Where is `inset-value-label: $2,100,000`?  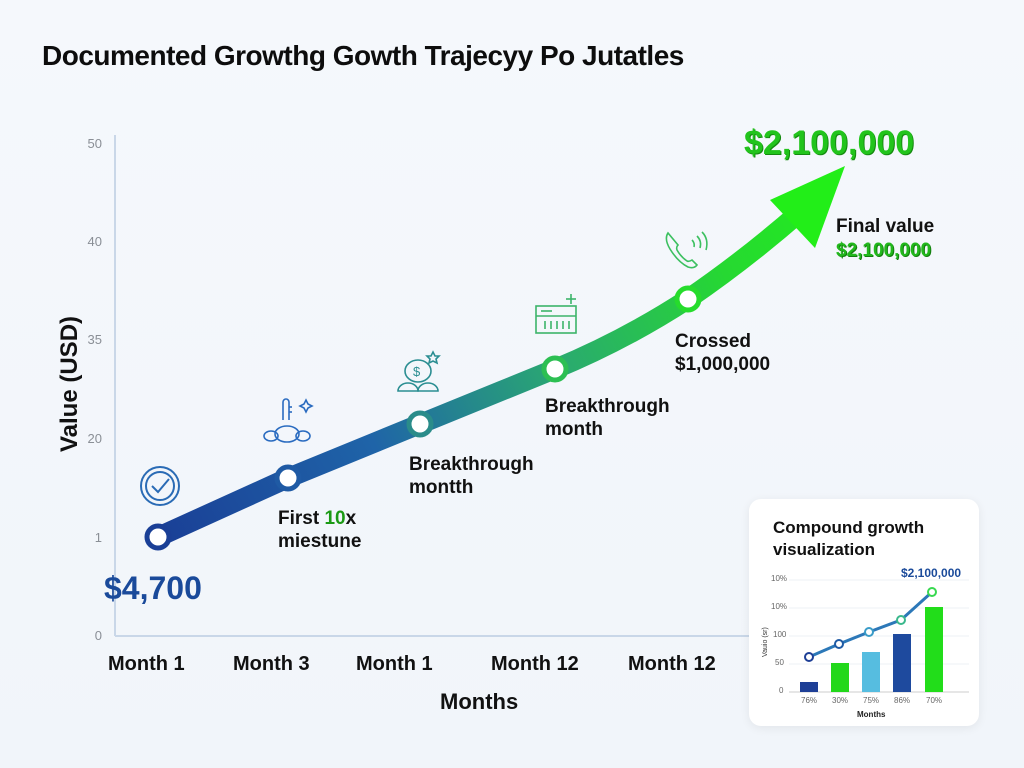 inset-value-label: $2,100,000 is located at coordinates (931, 573).